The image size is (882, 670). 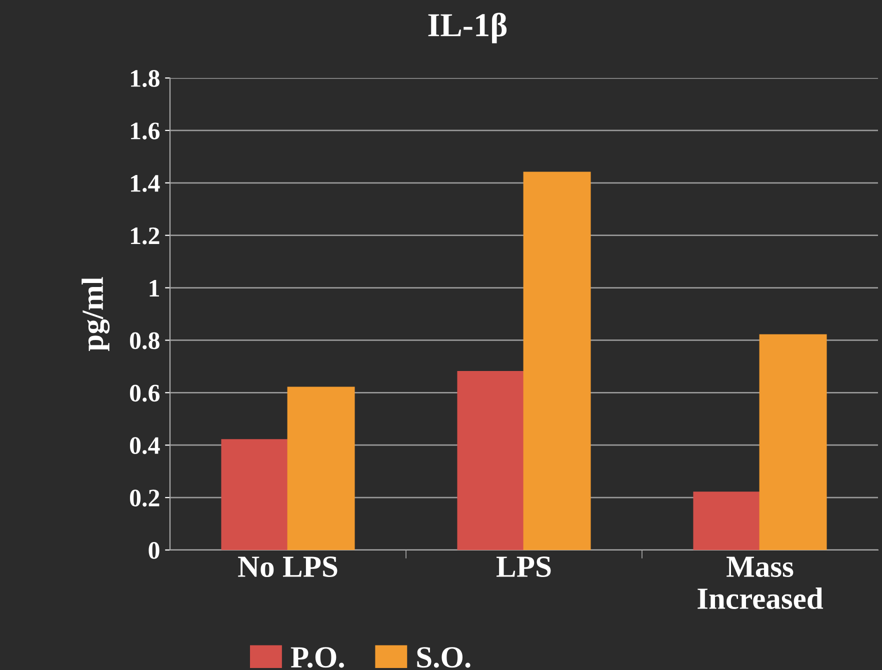 What do you see at coordinates (145, 131) in the screenshot?
I see `y-tick-label: 1.6` at bounding box center [145, 131].